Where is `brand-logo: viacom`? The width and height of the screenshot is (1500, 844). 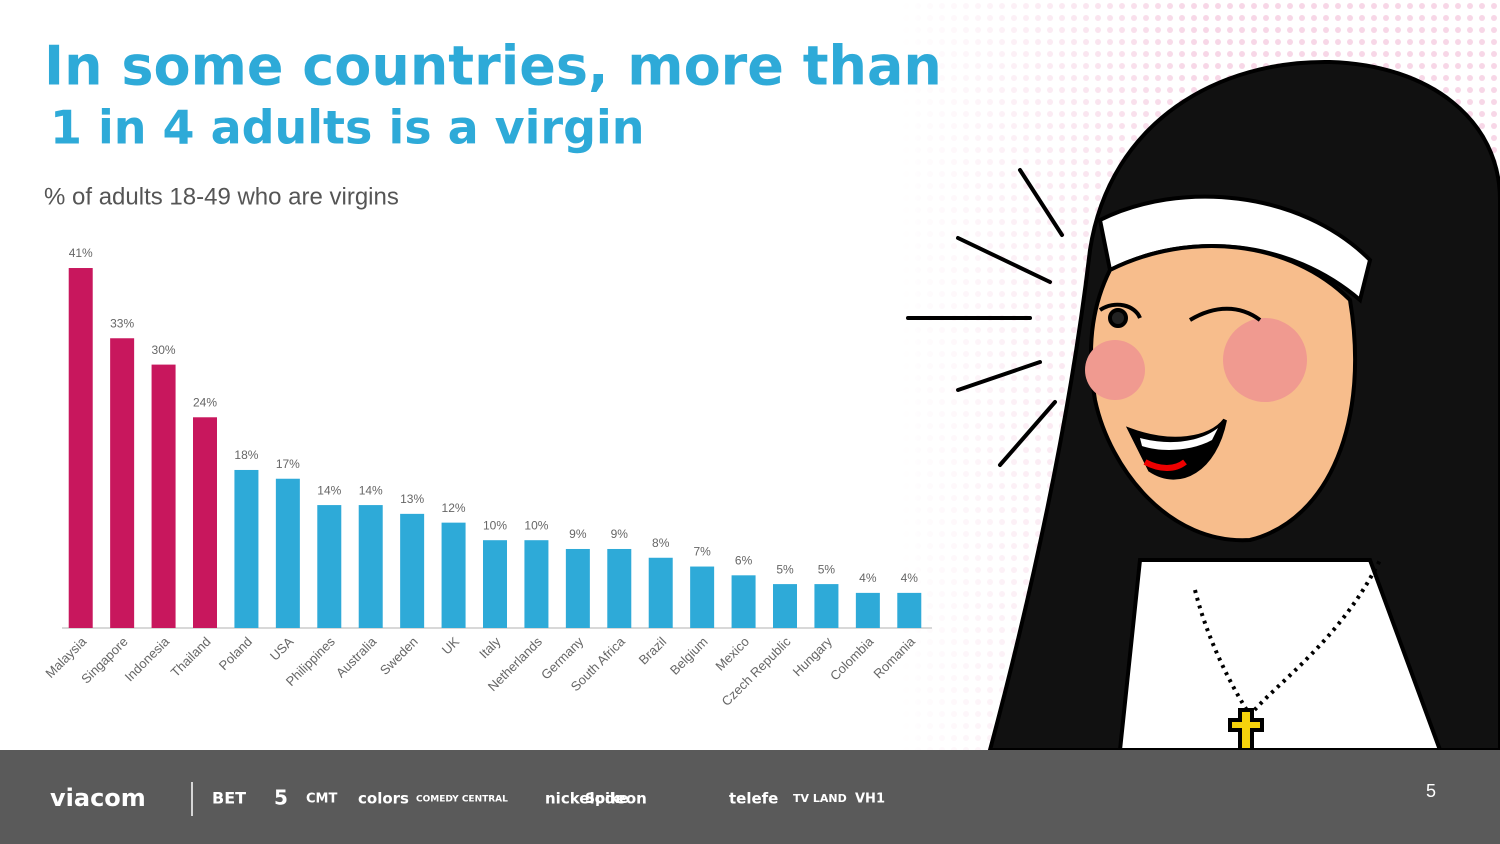
brand-logo: viacom is located at coordinates (98, 798).